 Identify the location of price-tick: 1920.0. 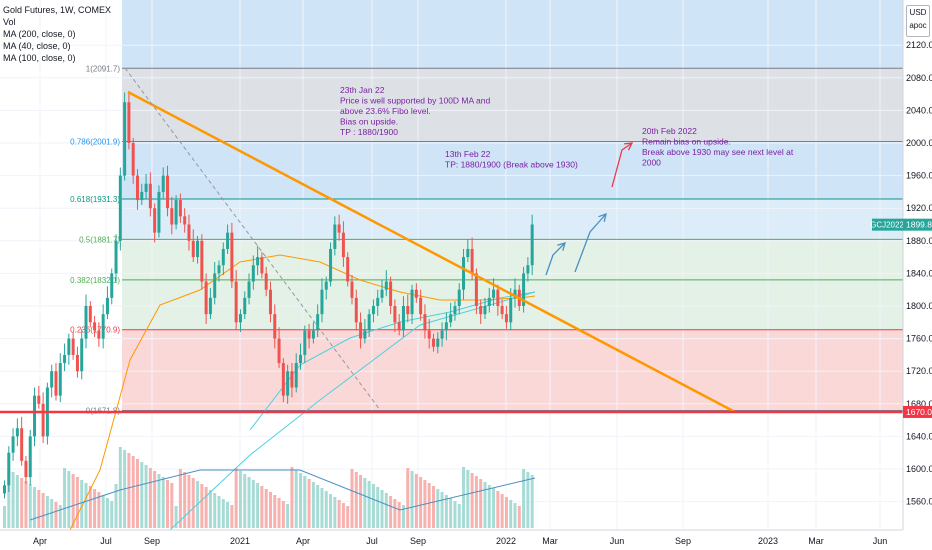
(919, 208).